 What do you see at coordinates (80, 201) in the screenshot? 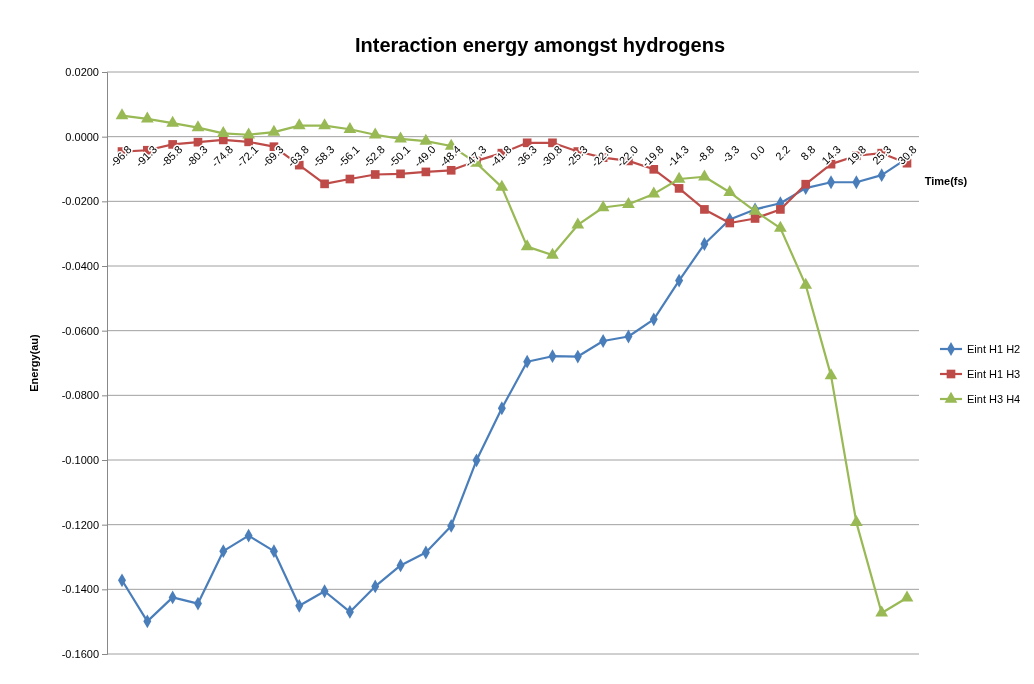
I see `y-tick-label: -0.0200` at bounding box center [80, 201].